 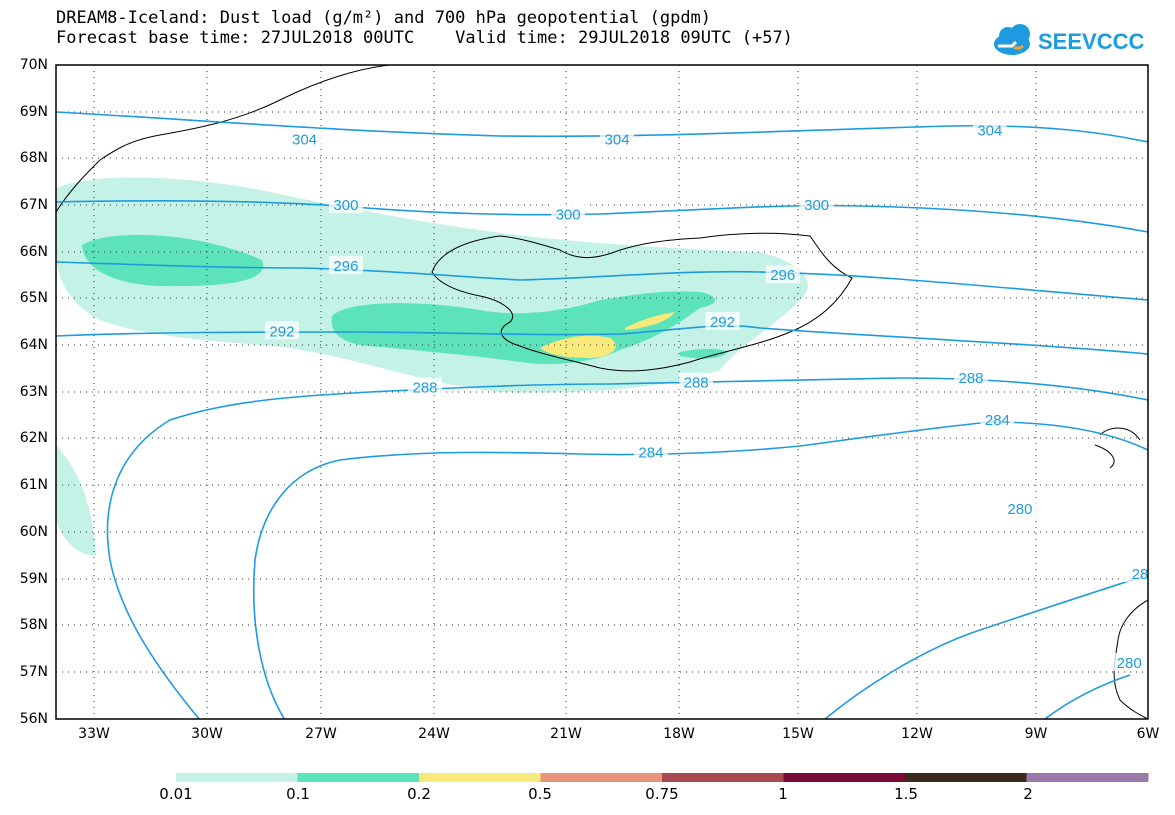 What do you see at coordinates (33, 672) in the screenshot?
I see `lat-label: 57N` at bounding box center [33, 672].